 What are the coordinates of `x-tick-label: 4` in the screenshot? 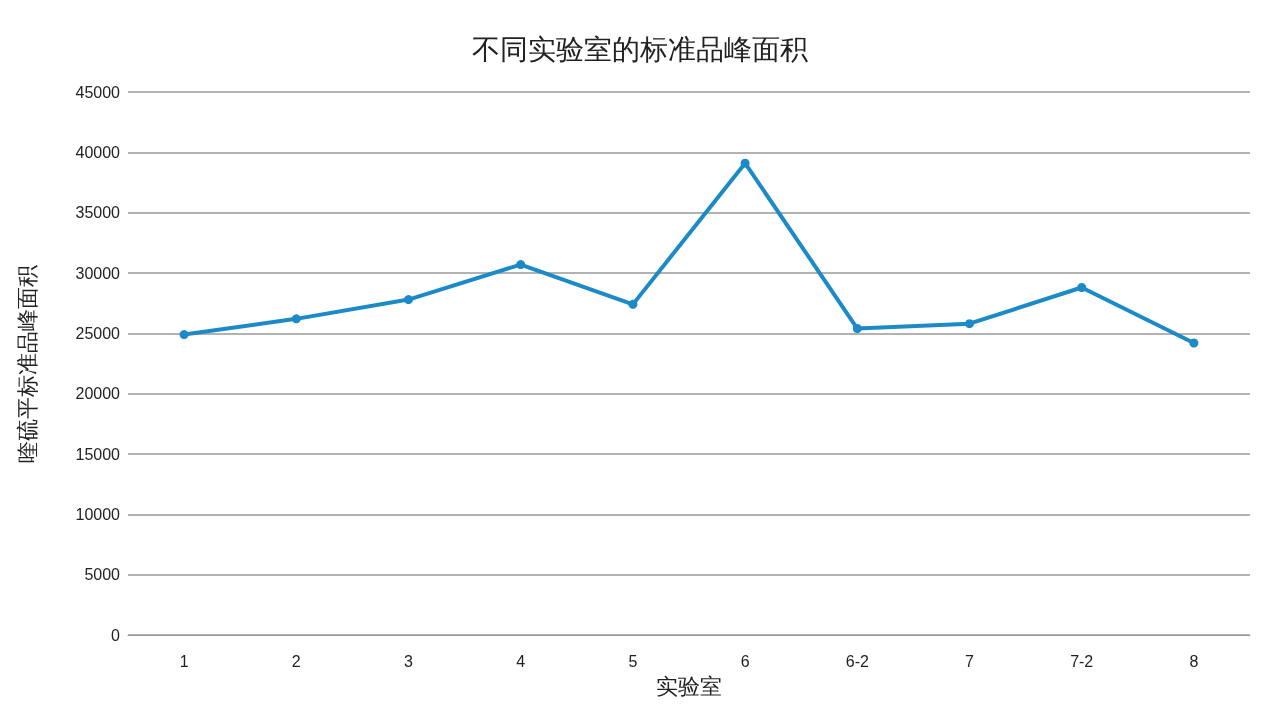 It's located at (521, 661).